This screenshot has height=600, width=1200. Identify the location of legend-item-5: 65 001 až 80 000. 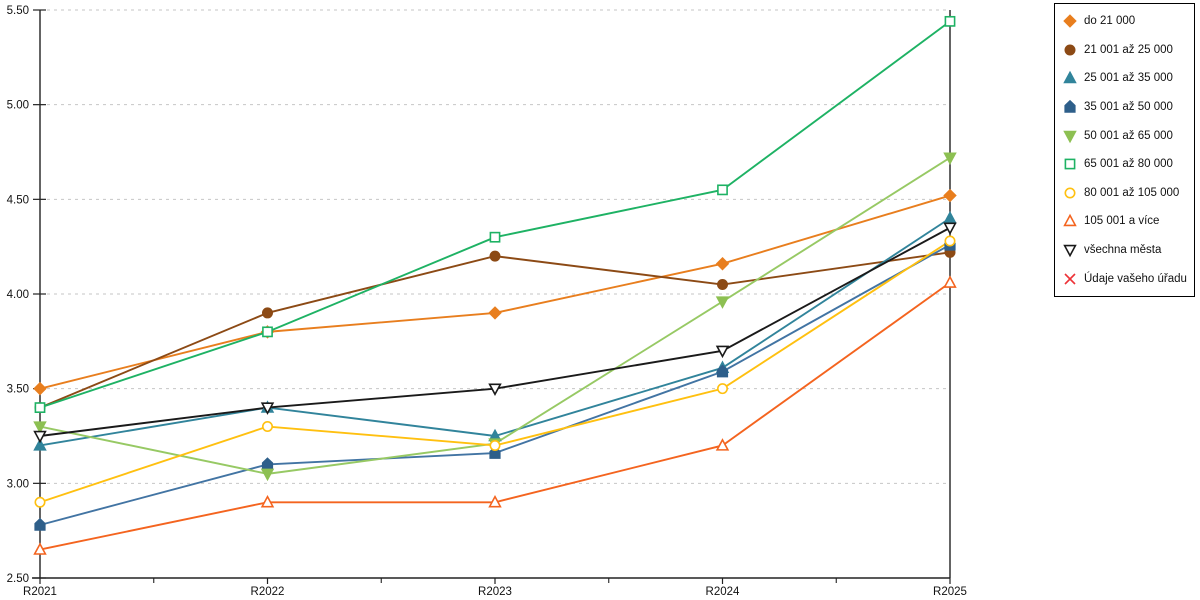
(1128, 164).